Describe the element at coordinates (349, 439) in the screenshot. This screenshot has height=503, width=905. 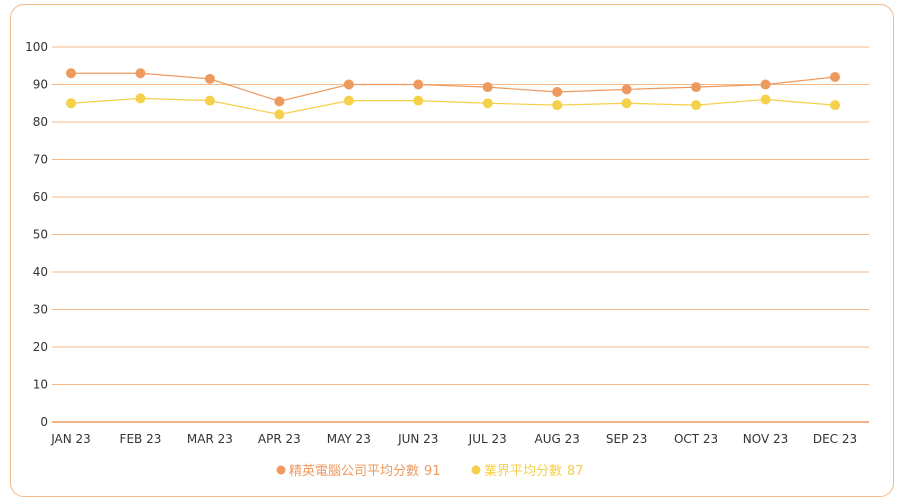
I see `x-tick-label: MAY 23` at that location.